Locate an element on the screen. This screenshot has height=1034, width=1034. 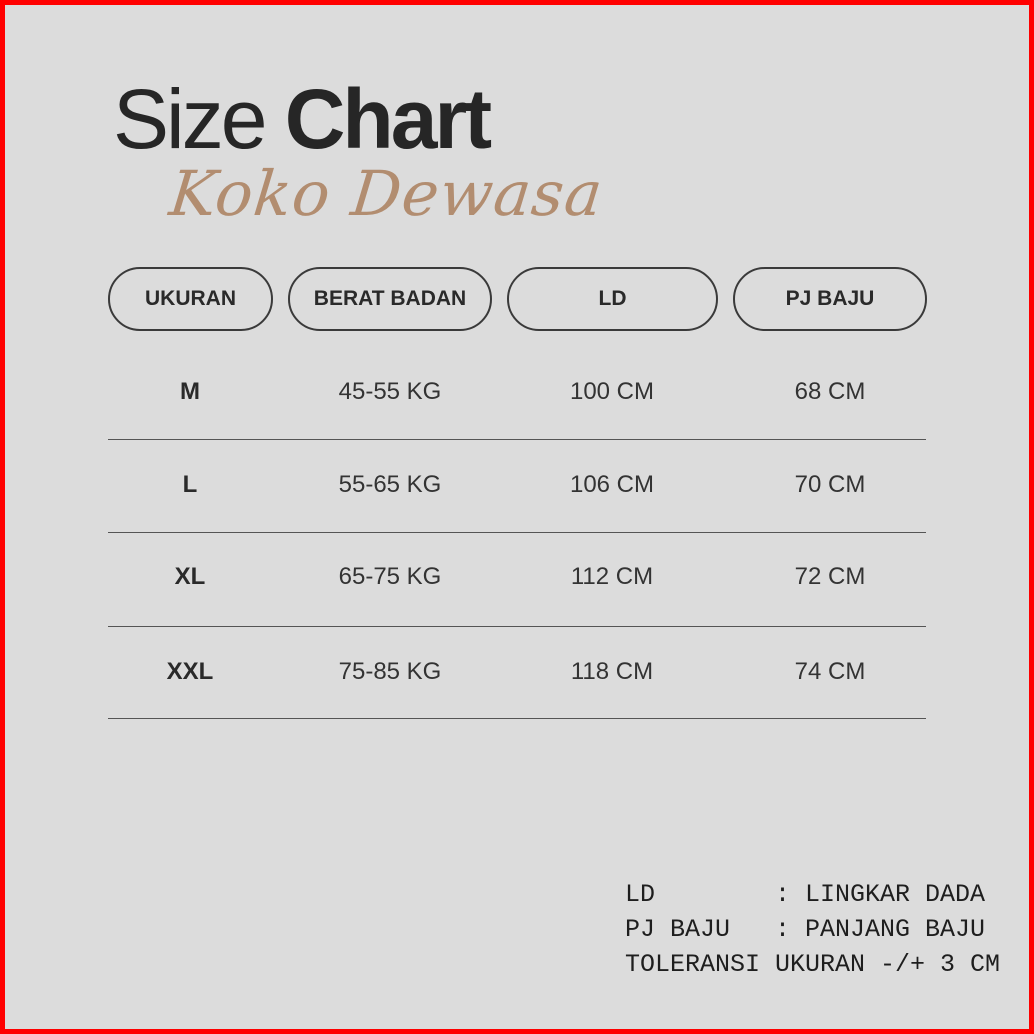
cell-weight: 75-85 KG is located at coordinates (390, 671).